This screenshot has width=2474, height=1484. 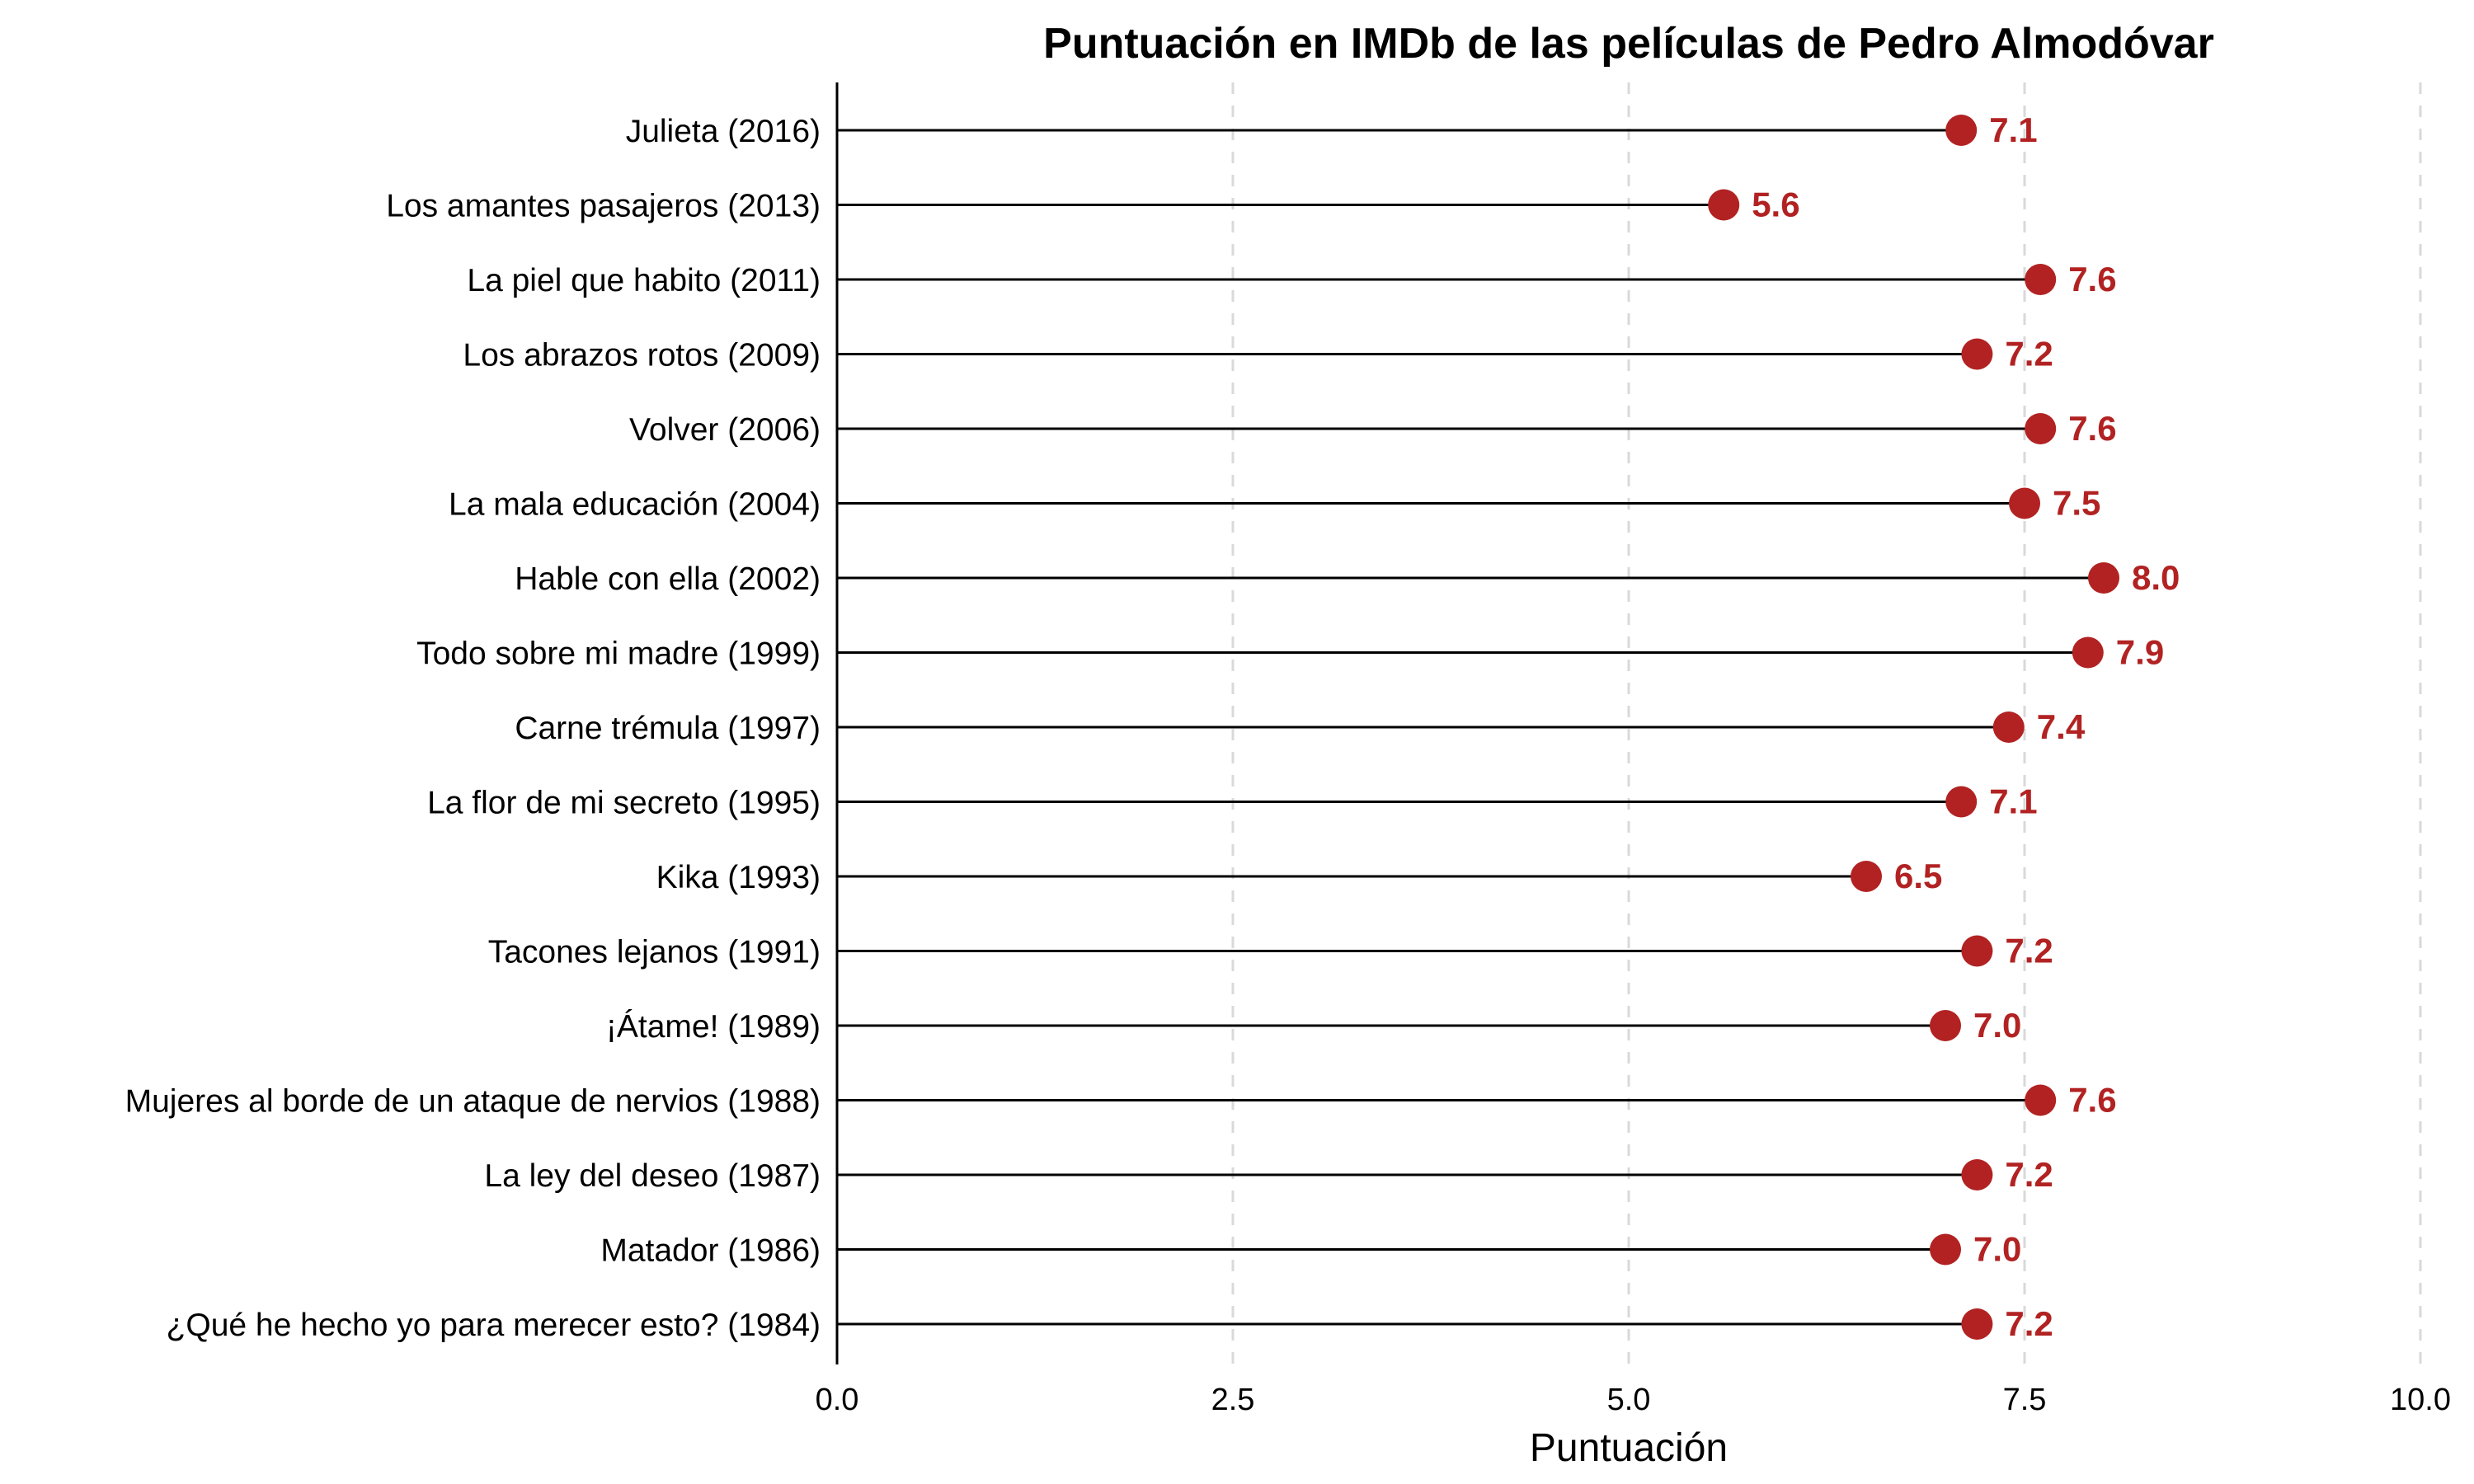 I want to click on value-label: 7.5, so click(x=2076, y=504).